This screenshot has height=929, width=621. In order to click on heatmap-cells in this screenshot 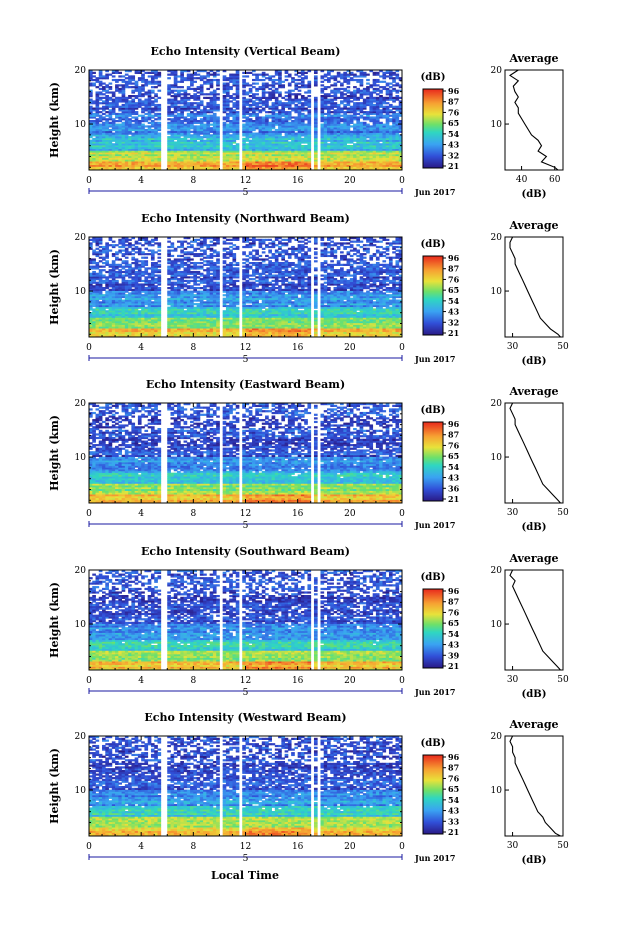, I will do `click(245, 287)`.